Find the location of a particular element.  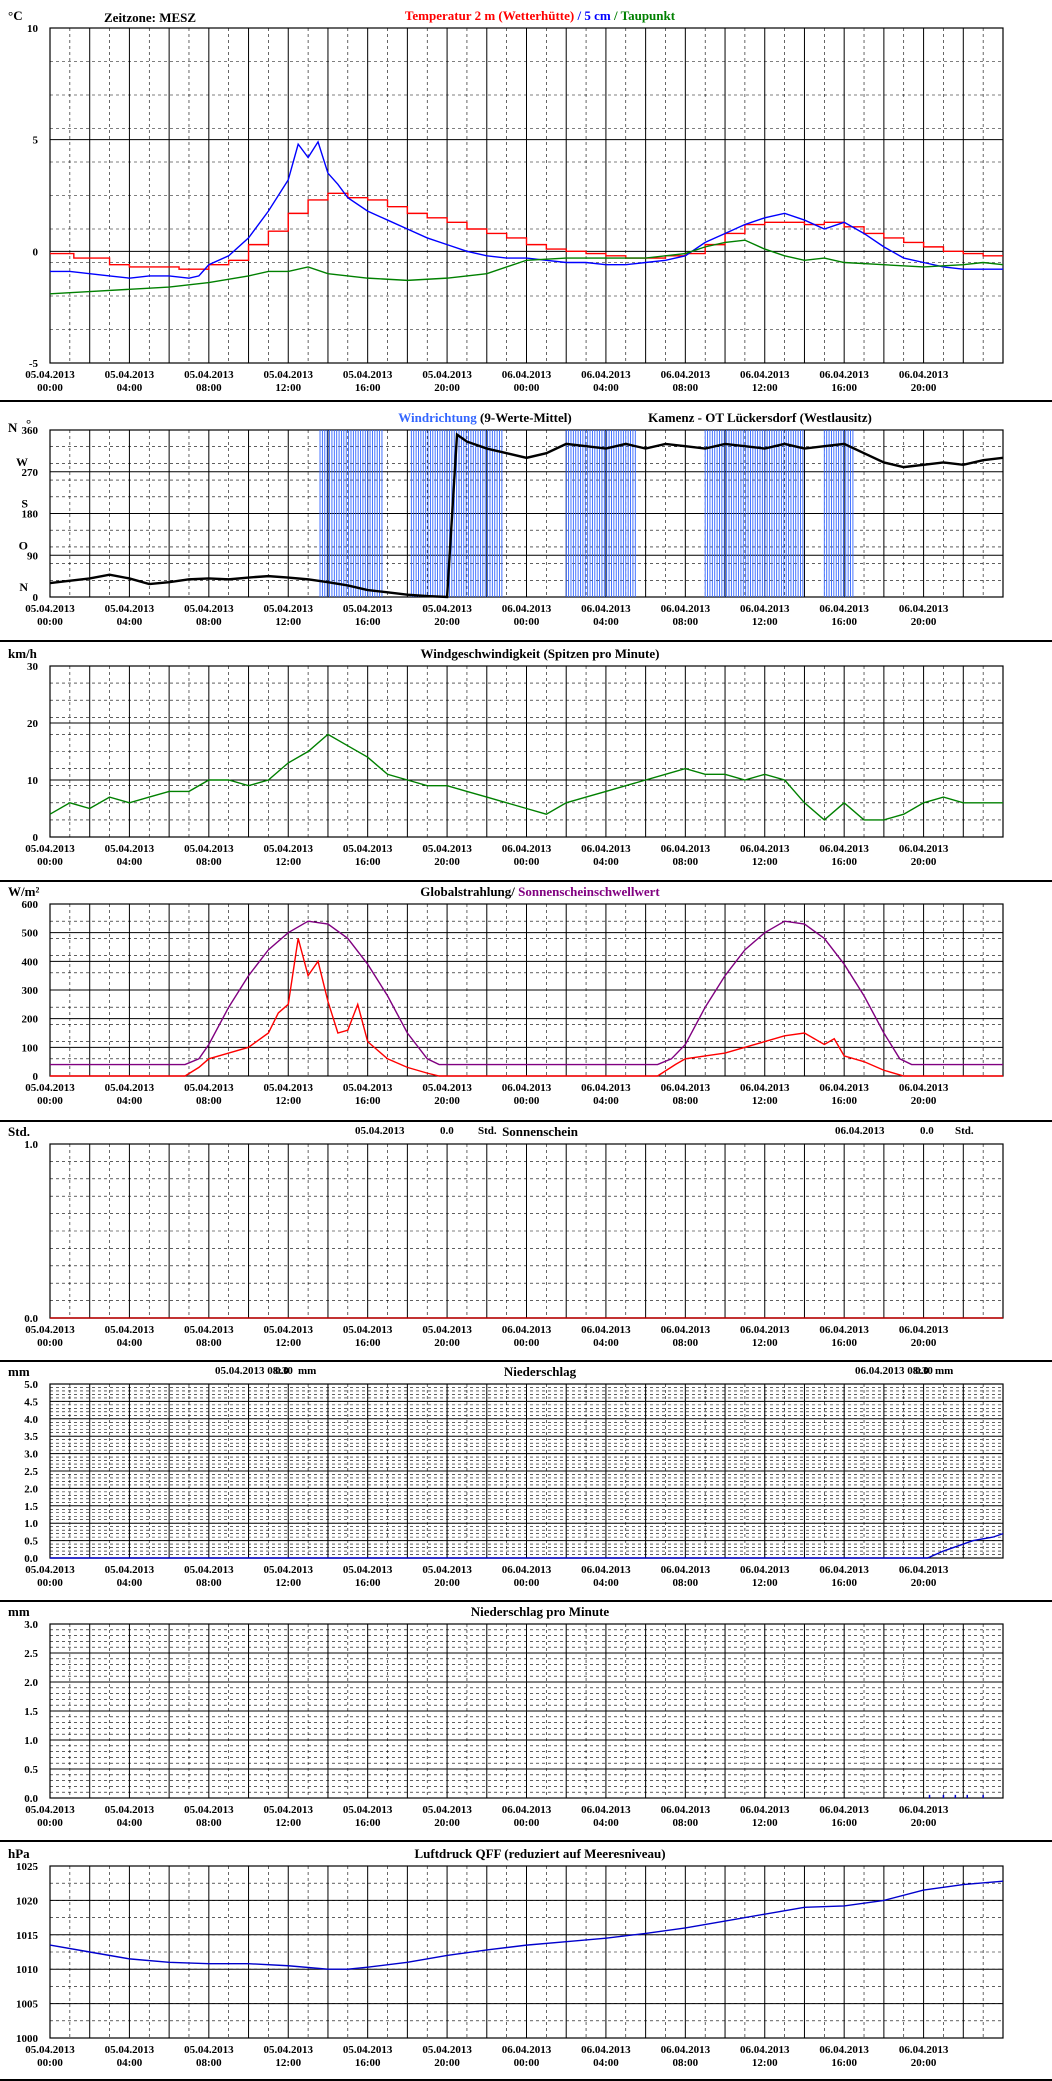

unit-label: km/h is located at coordinates (23, 653).